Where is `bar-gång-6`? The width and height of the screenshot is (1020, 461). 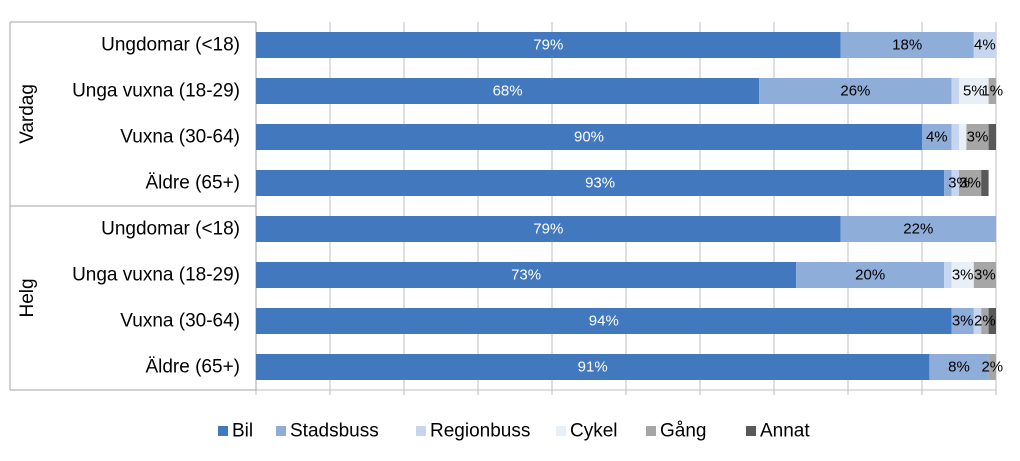
bar-gång-6 is located at coordinates (985, 321).